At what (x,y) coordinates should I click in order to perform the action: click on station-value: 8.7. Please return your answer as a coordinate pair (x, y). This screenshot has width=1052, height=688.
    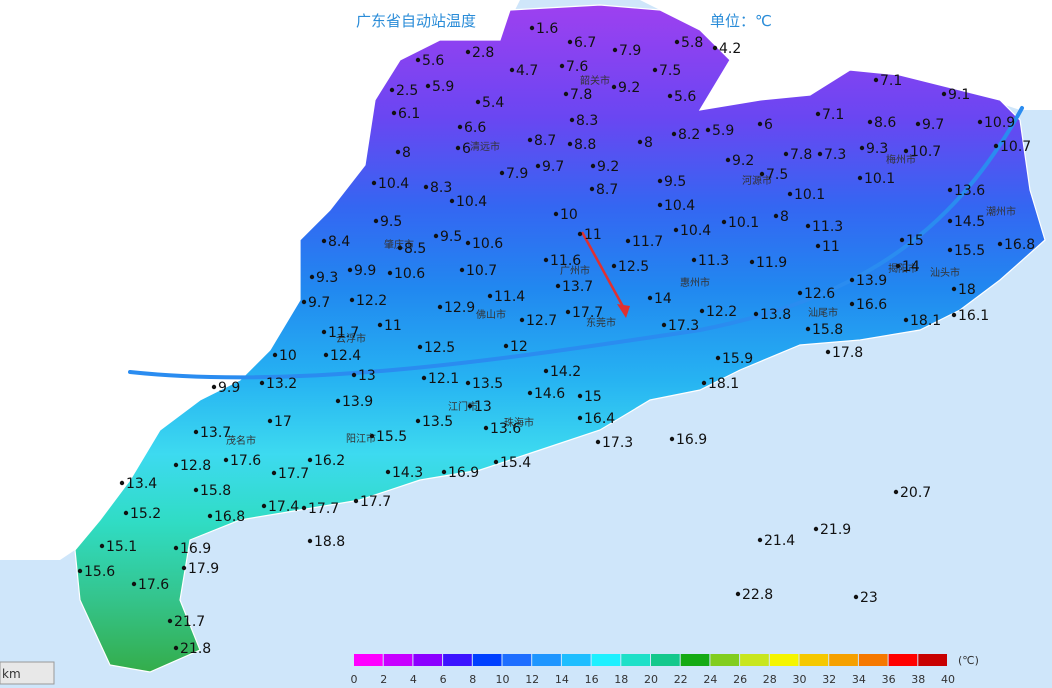
    Looking at the image, I should click on (607, 190).